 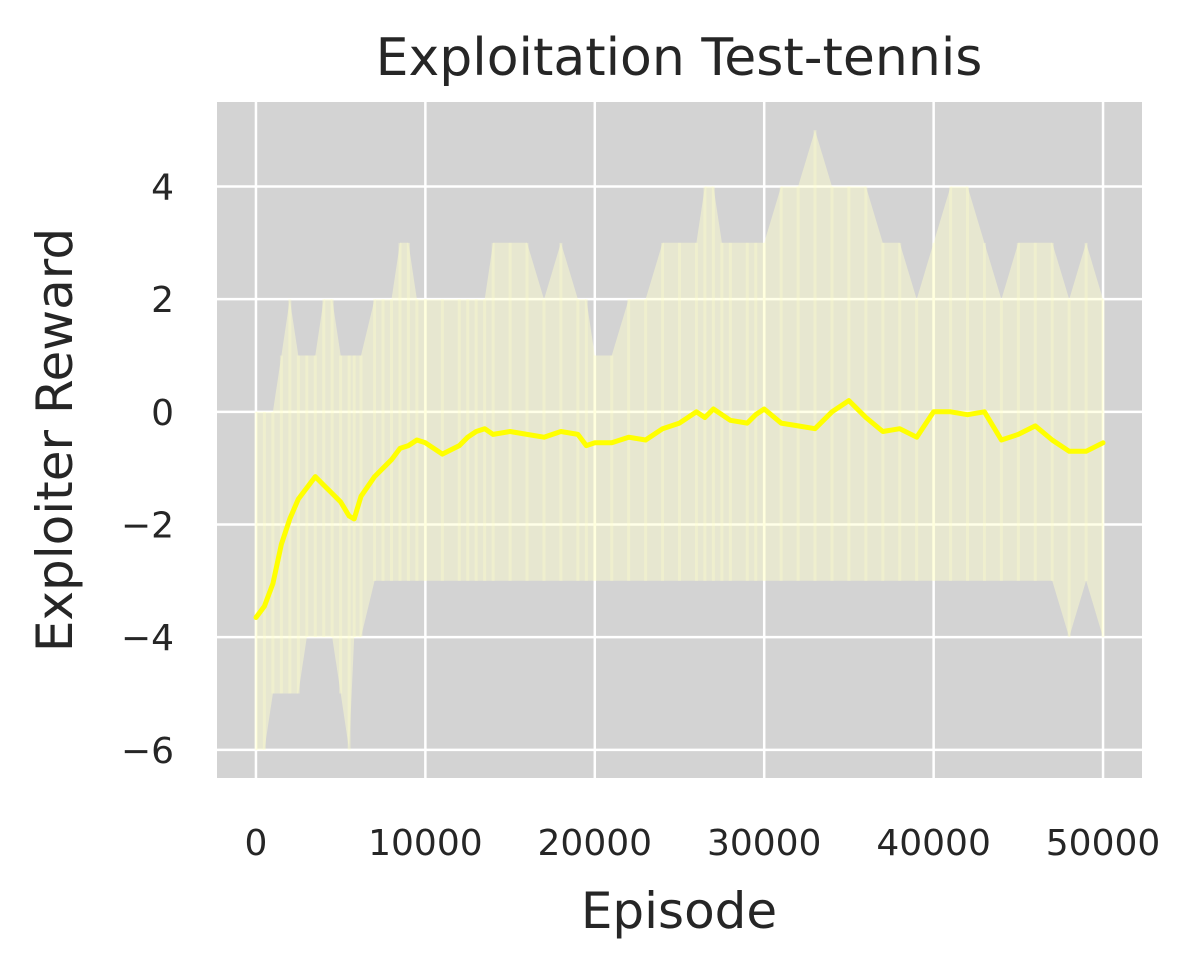 I want to click on x-tick-label: 10000, so click(x=425, y=843).